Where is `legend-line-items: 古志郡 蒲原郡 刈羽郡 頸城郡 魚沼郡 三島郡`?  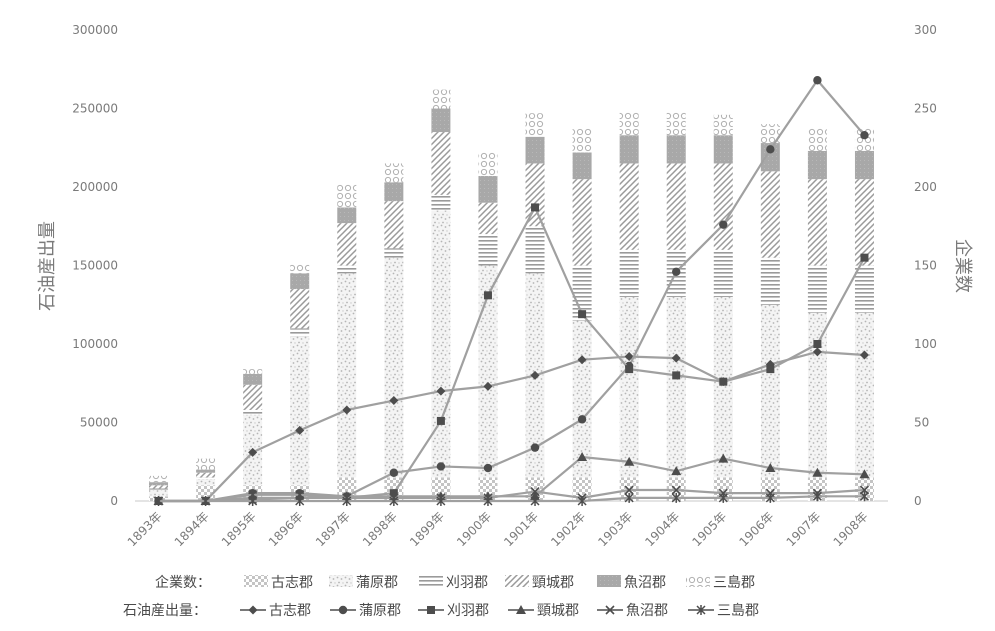 legend-line-items: 古志郡 蒲原郡 刈羽郡 頸城郡 魚沼郡 三島郡 is located at coordinates (499, 611).